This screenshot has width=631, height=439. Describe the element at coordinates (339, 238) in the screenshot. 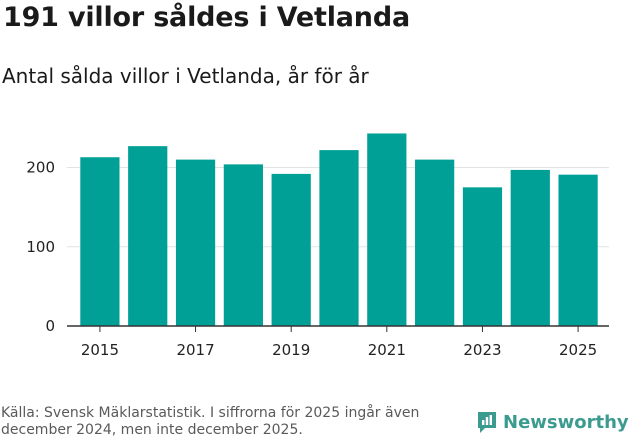

I see `bar-2020` at that location.